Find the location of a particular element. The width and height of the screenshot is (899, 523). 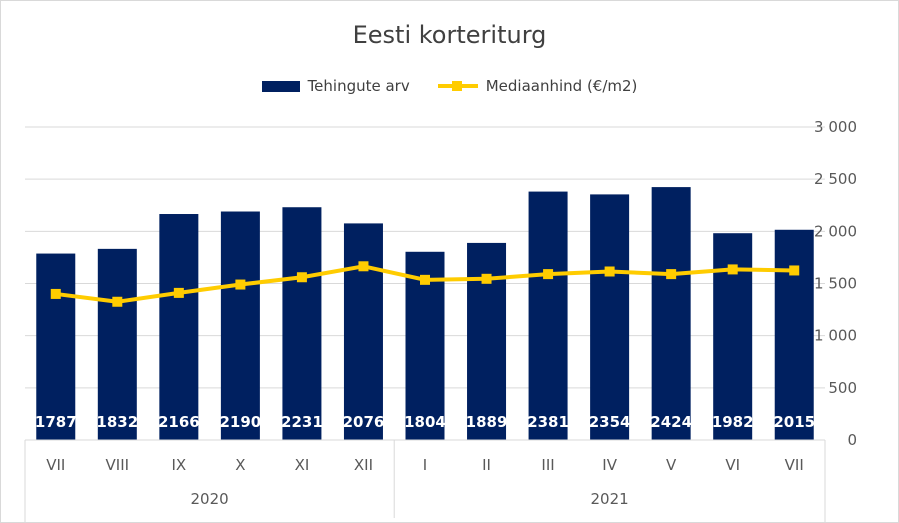

y-tick-label: 3 000 is located at coordinates (835, 127).